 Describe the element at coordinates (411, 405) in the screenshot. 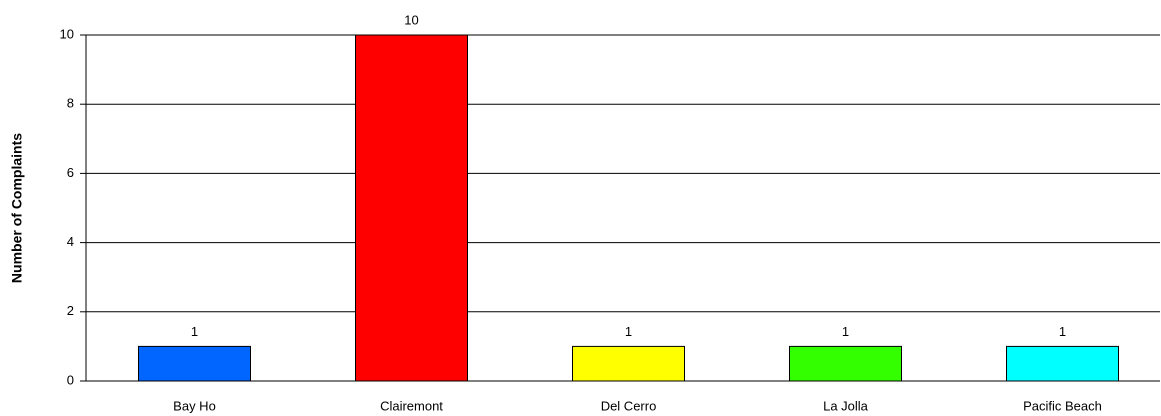

I see `x-tick-label: Clairemont` at that location.